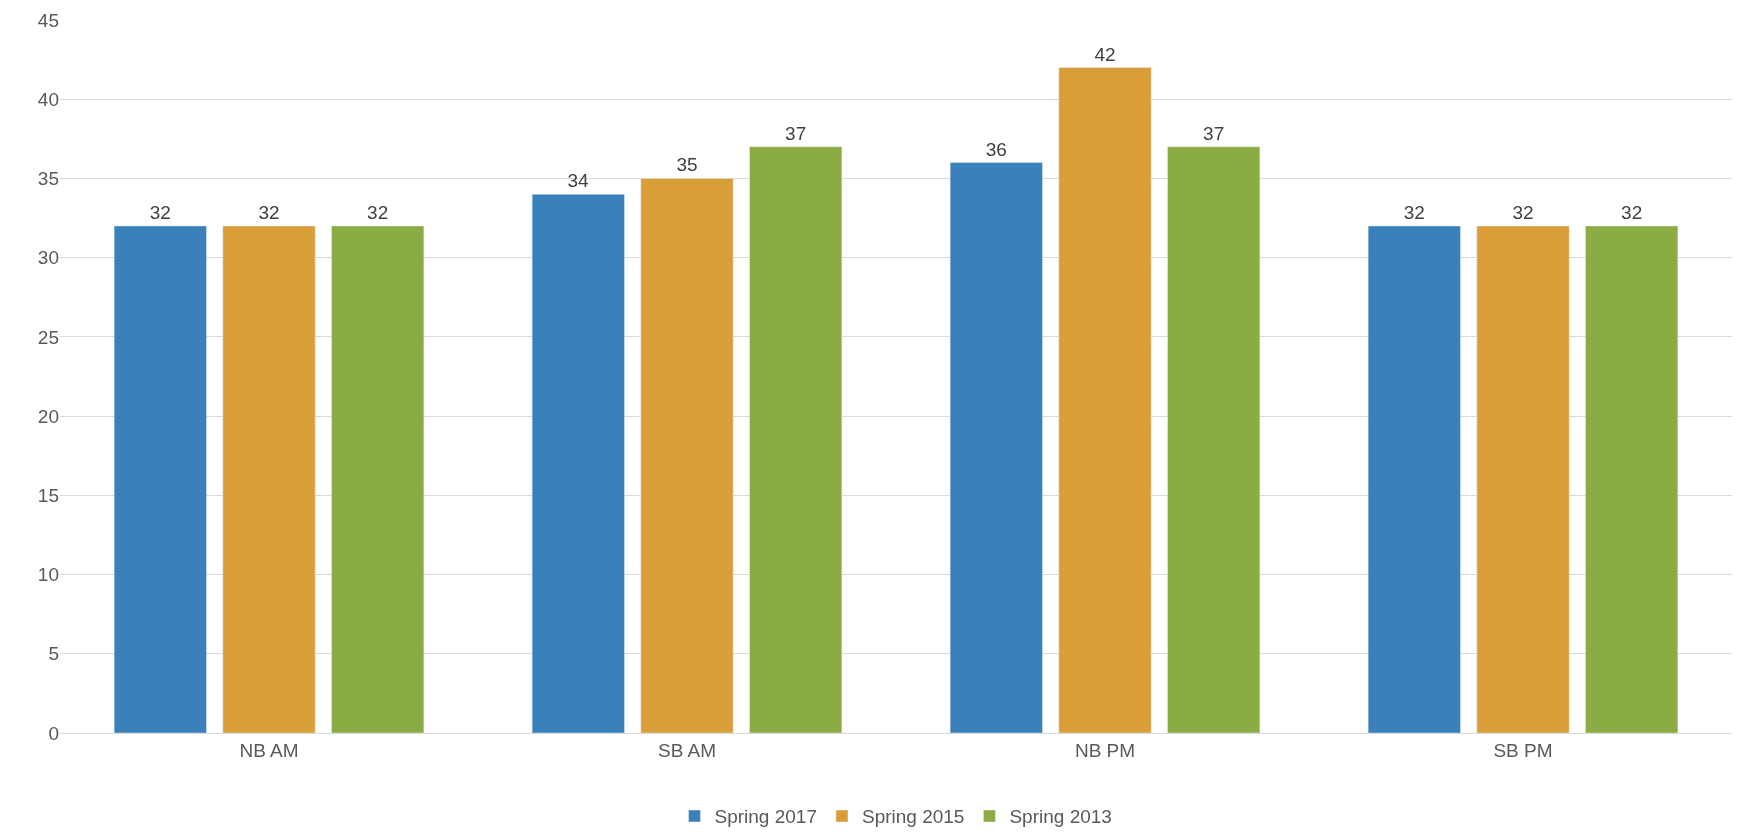  What do you see at coordinates (765, 817) in the screenshot?
I see `legend-label: Spring 2017` at bounding box center [765, 817].